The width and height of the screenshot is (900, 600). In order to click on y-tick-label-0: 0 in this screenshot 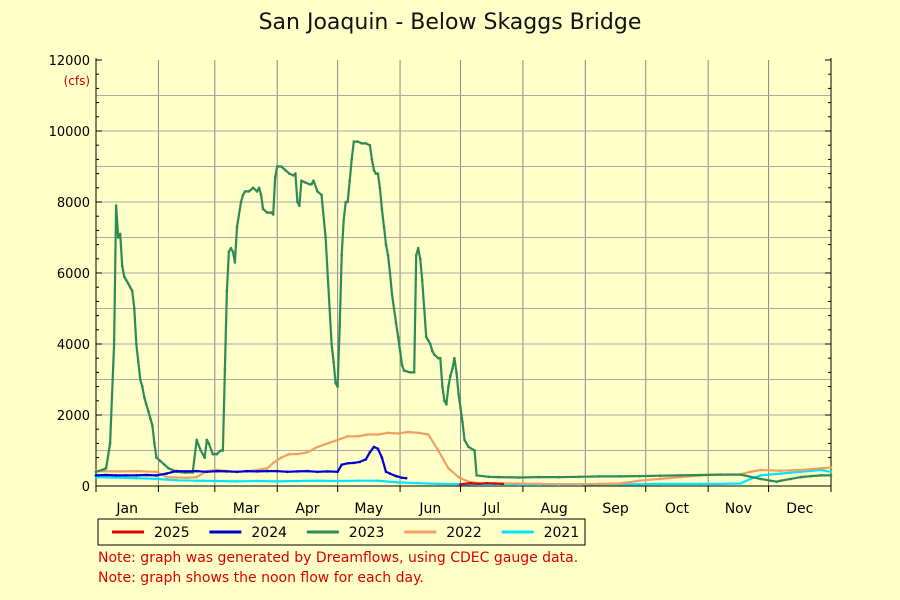, I will do `click(86, 487)`.